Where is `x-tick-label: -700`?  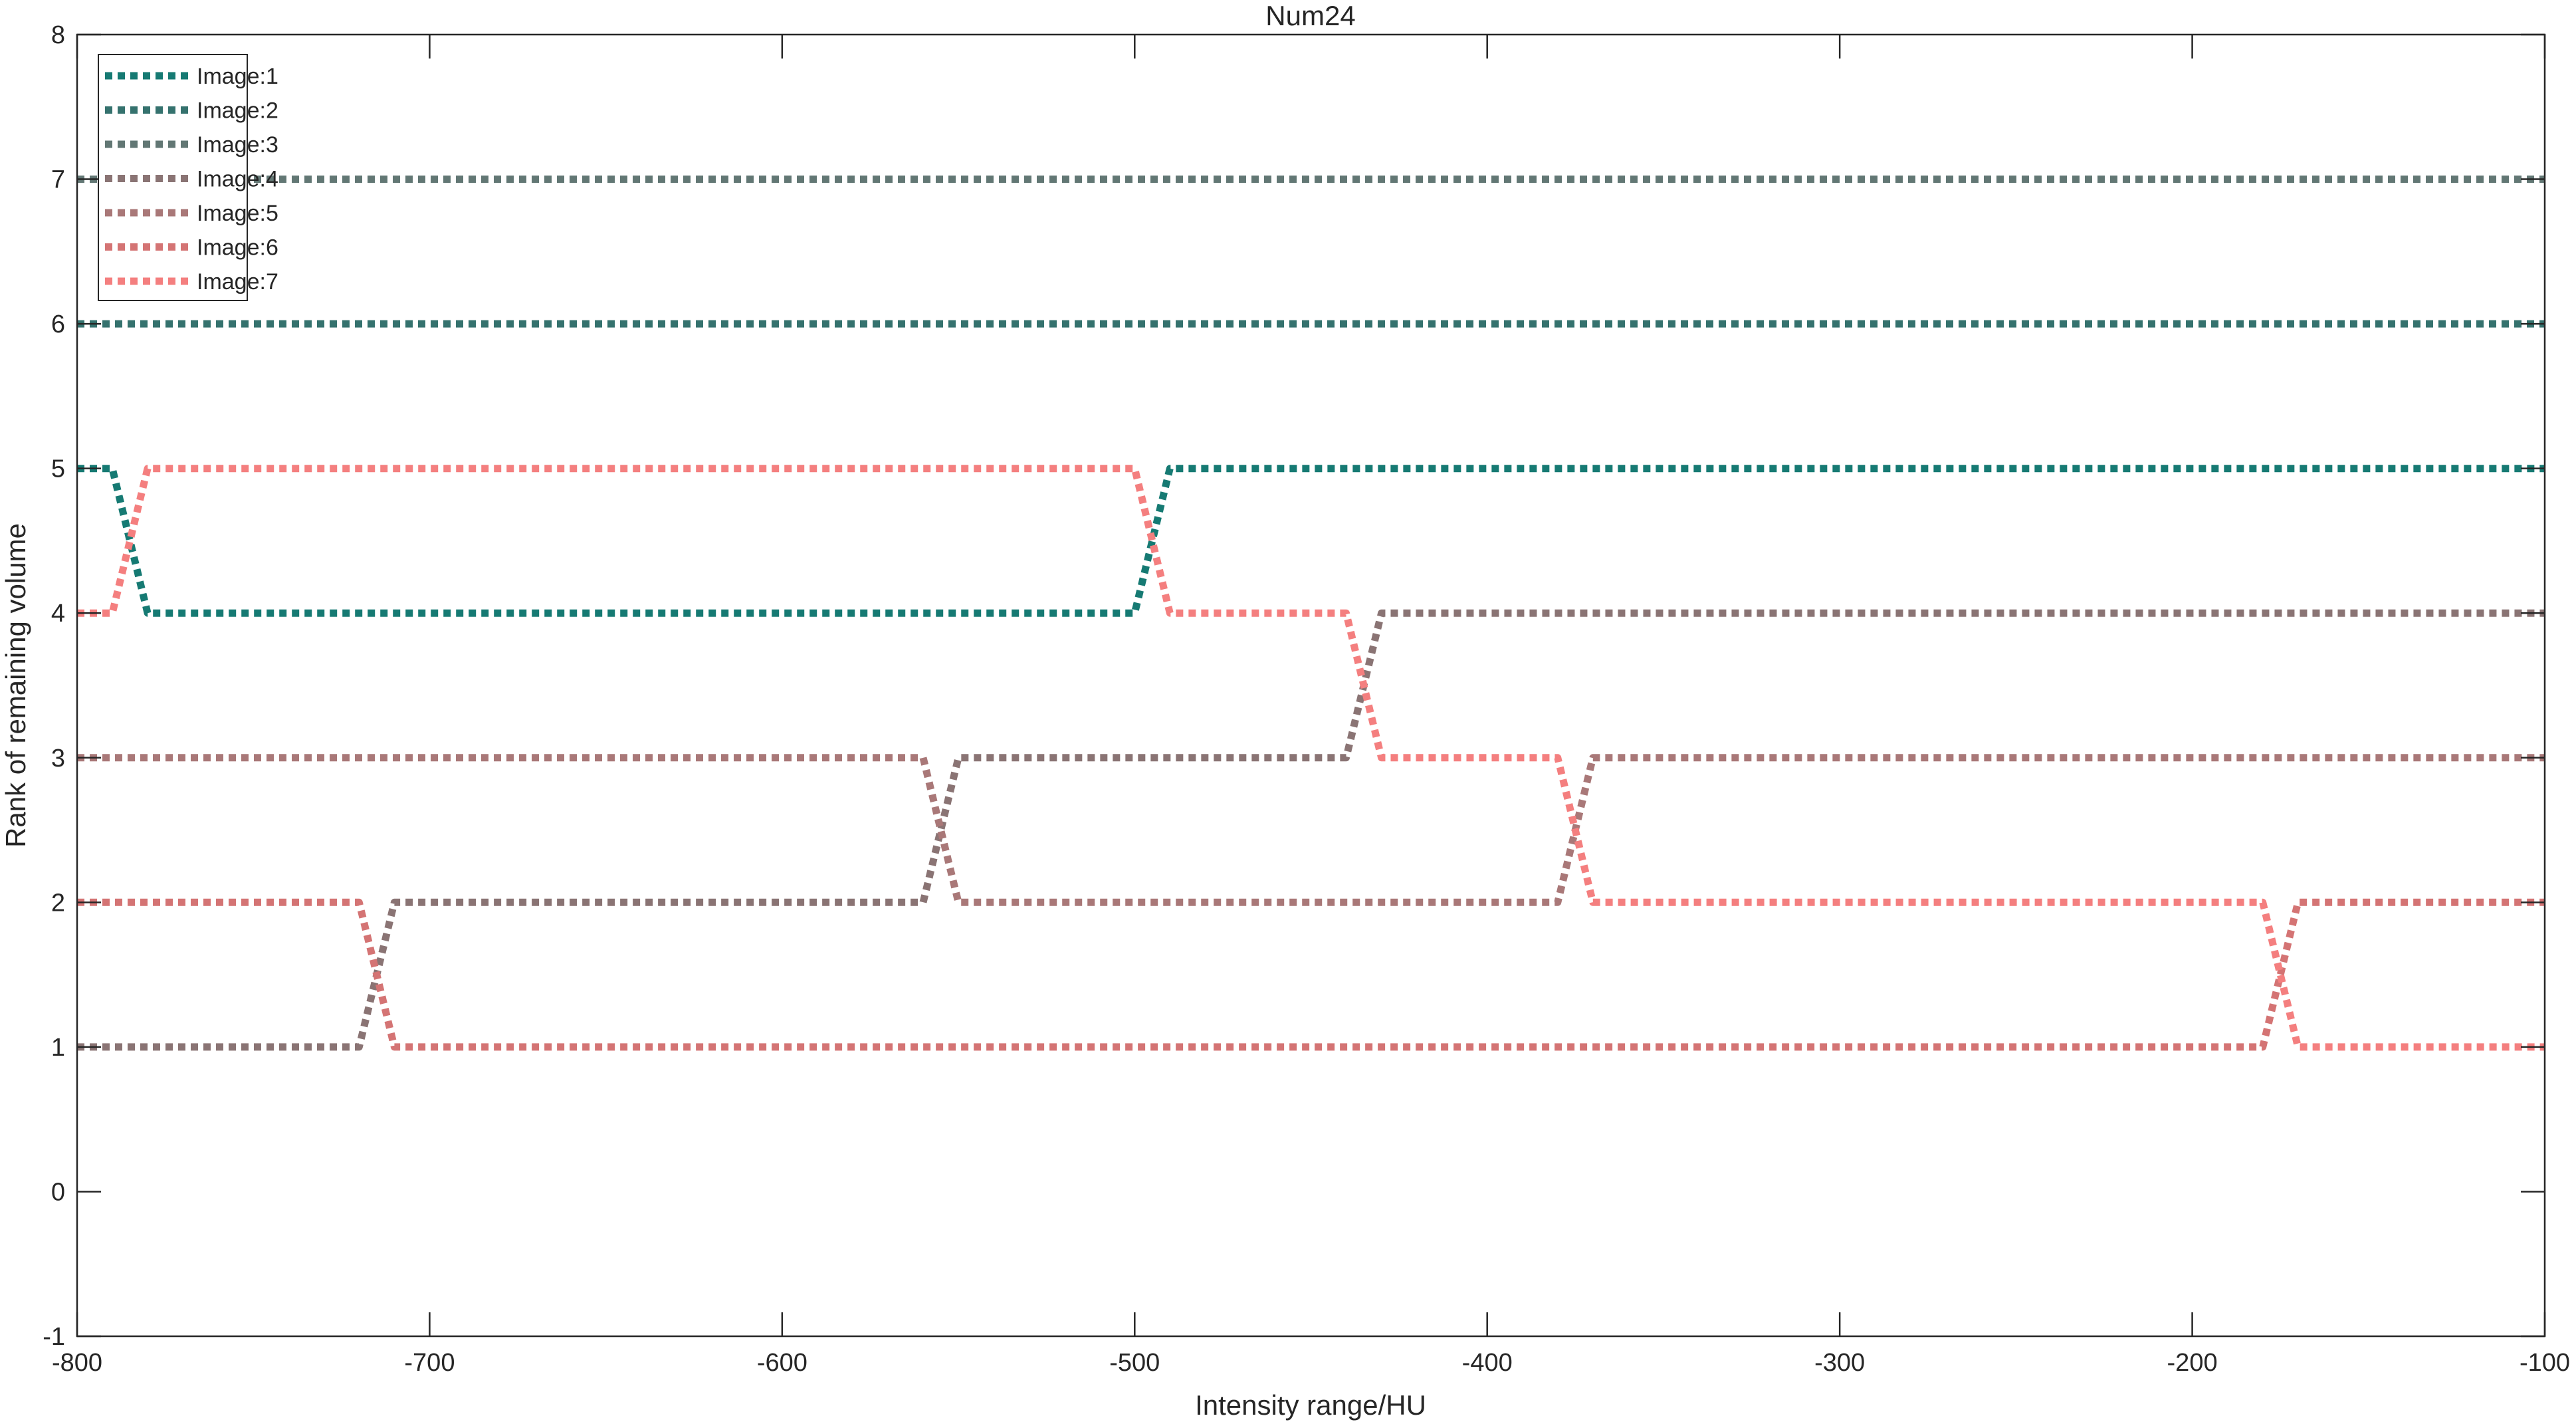
x-tick-label: -700 is located at coordinates (429, 1363).